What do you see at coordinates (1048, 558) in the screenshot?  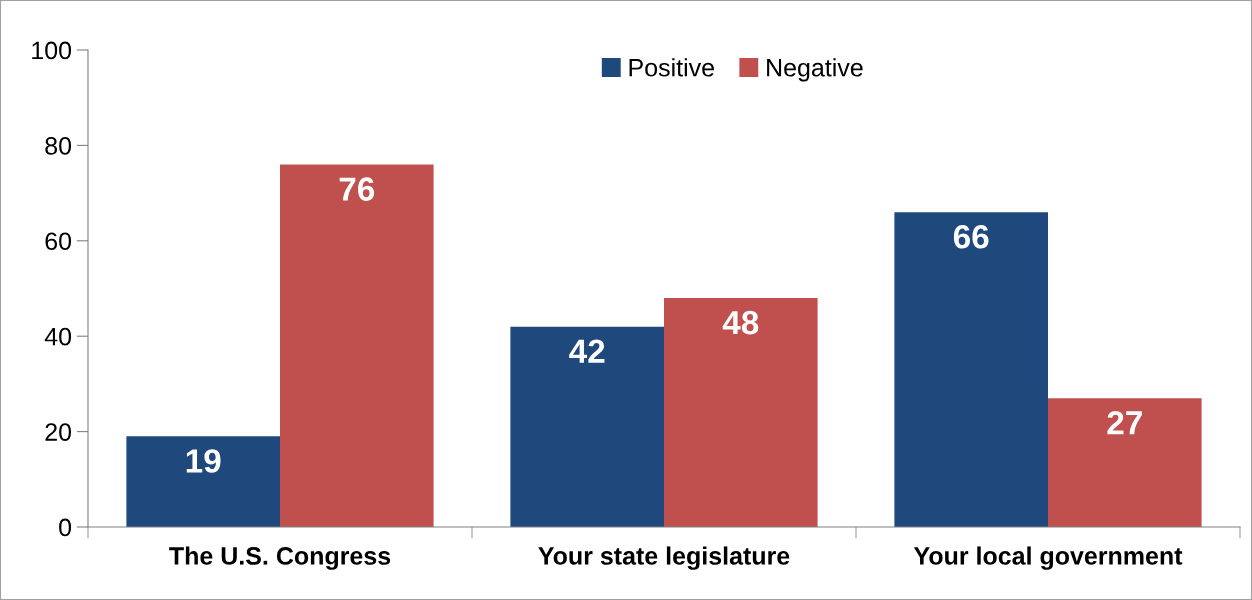 I see `x-tick-label: Your local government` at bounding box center [1048, 558].